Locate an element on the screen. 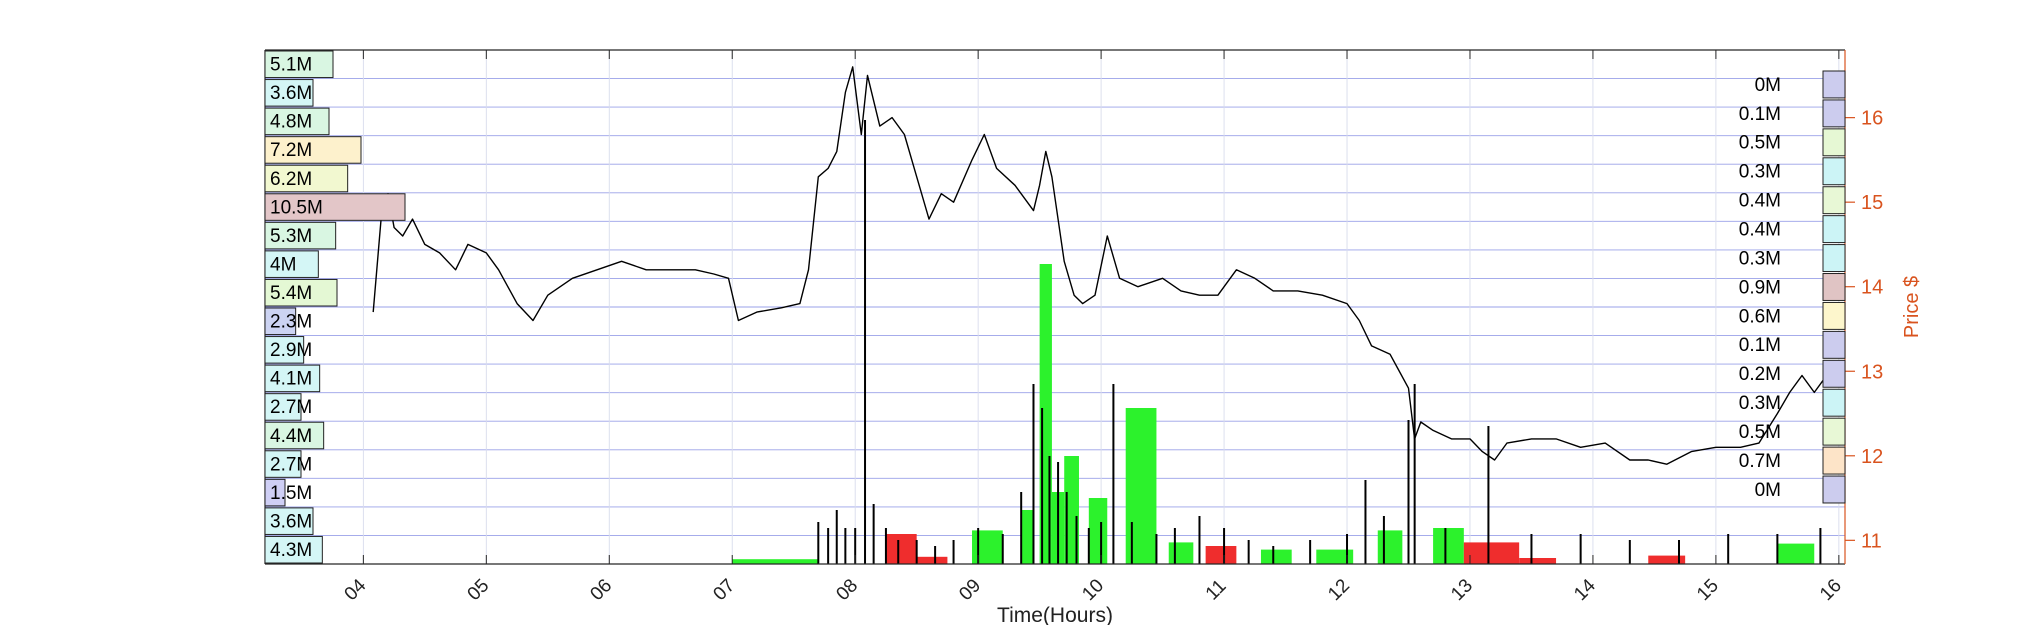  left-volume-label: 5.1M is located at coordinates (291, 65).